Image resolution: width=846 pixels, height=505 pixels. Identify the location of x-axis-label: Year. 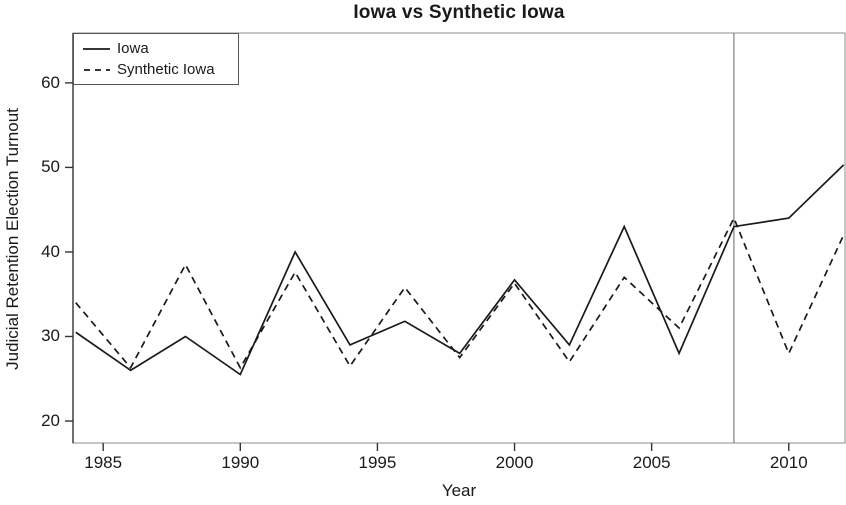
(459, 490).